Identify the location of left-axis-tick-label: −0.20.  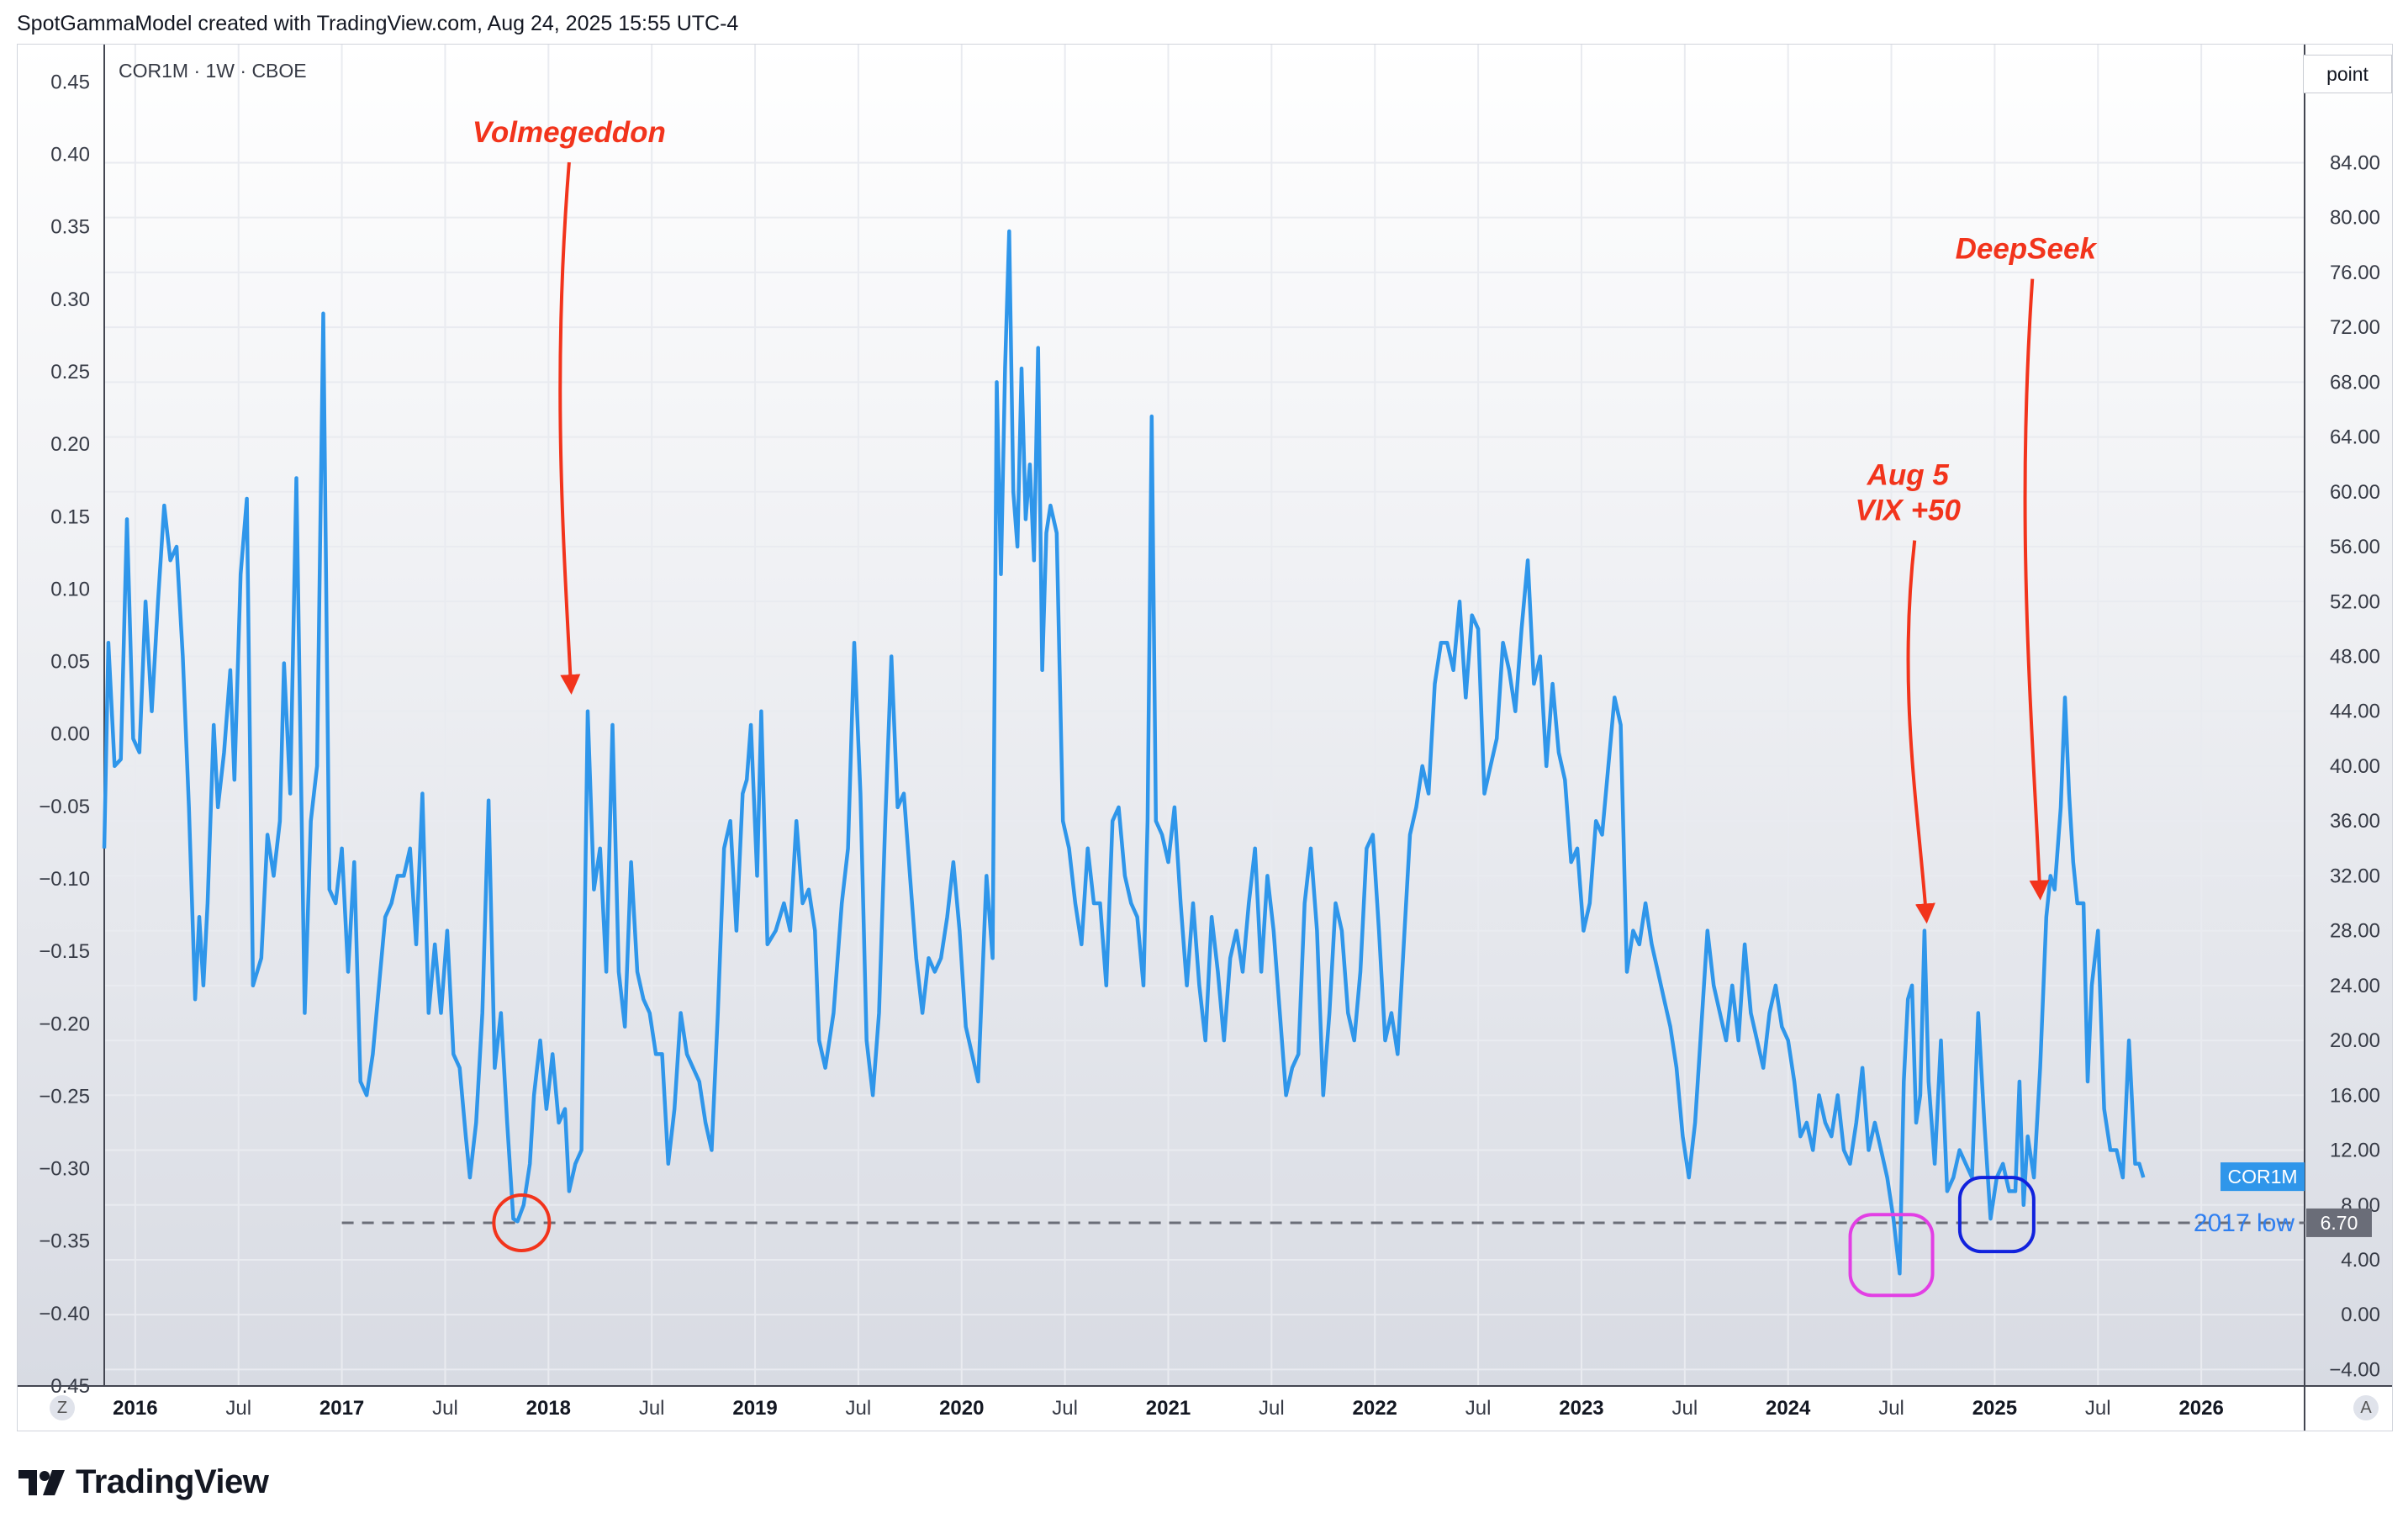
(65, 1024).